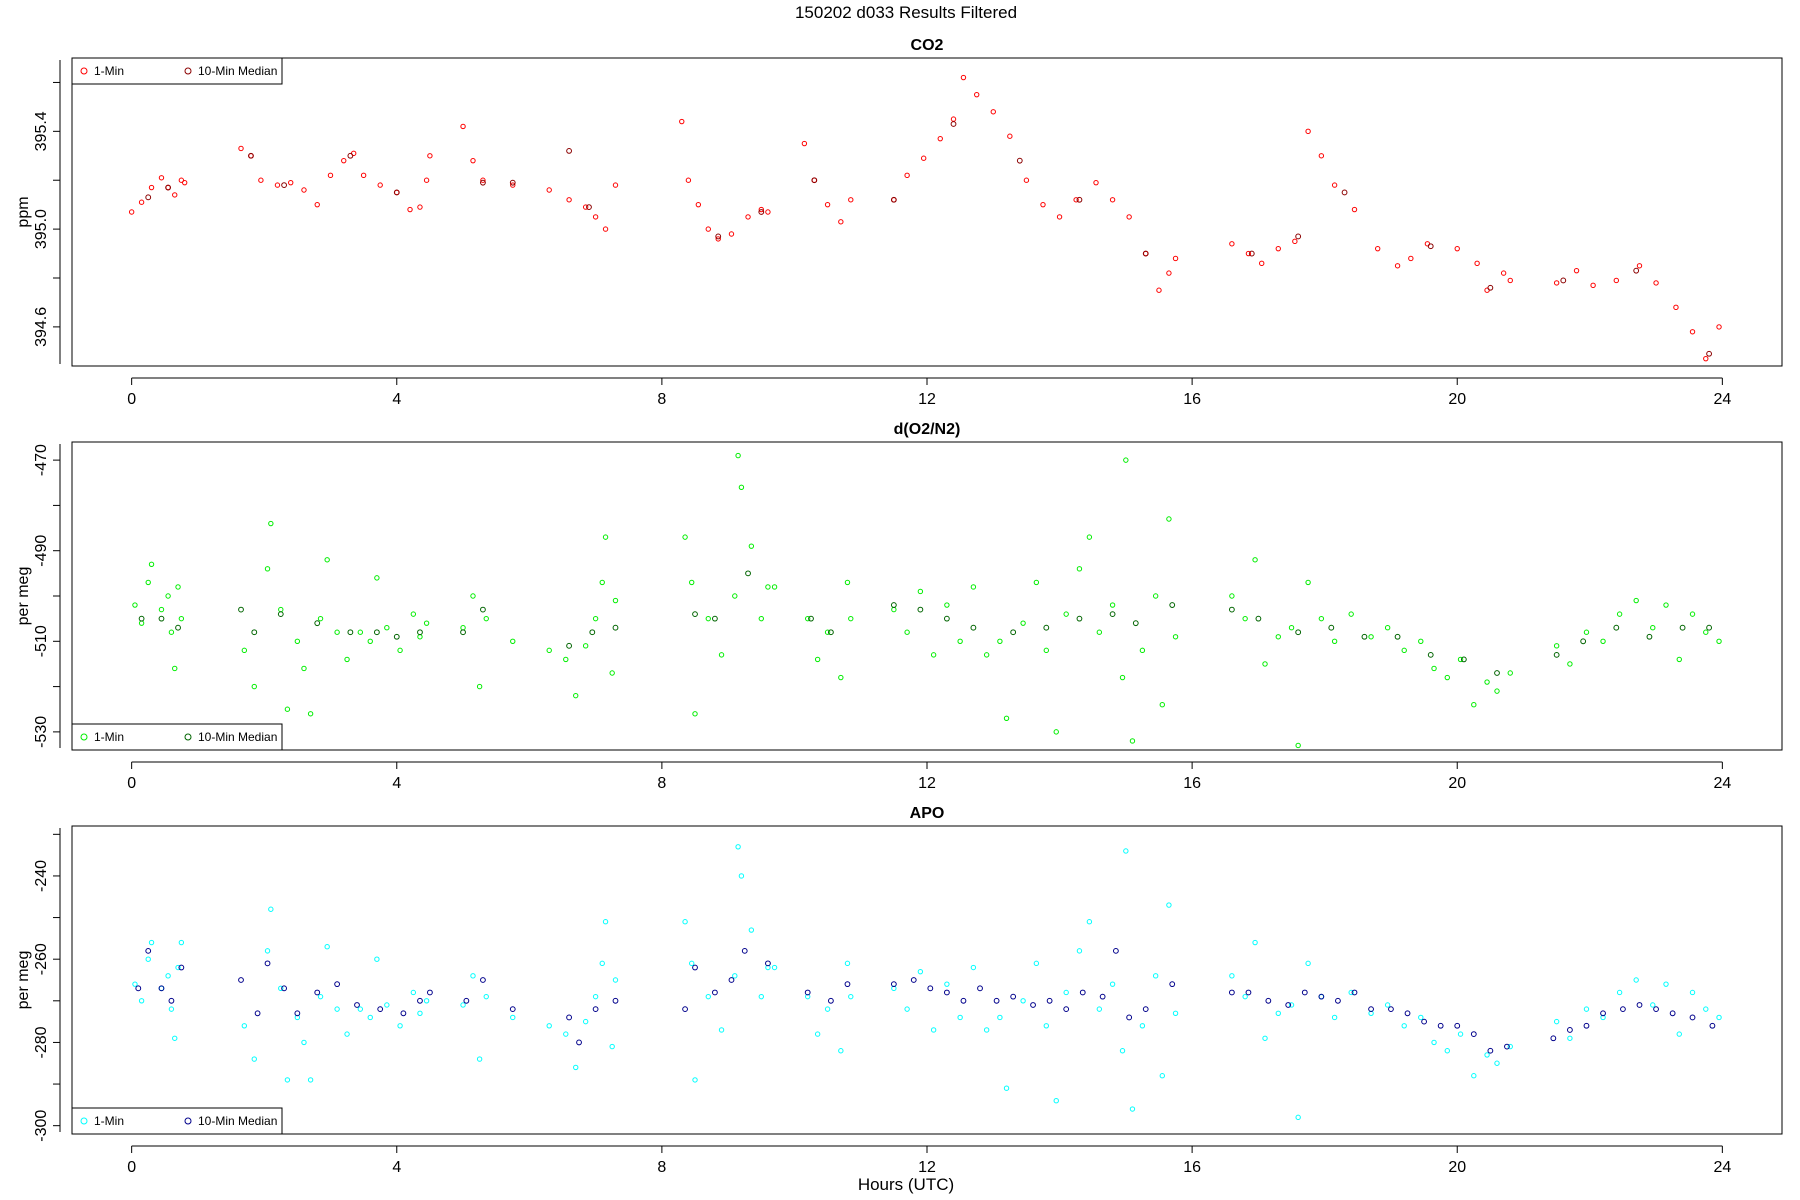 Image resolution: width=1800 pixels, height=1200 pixels. I want to click on x-tick-label: 16, so click(1192, 783).